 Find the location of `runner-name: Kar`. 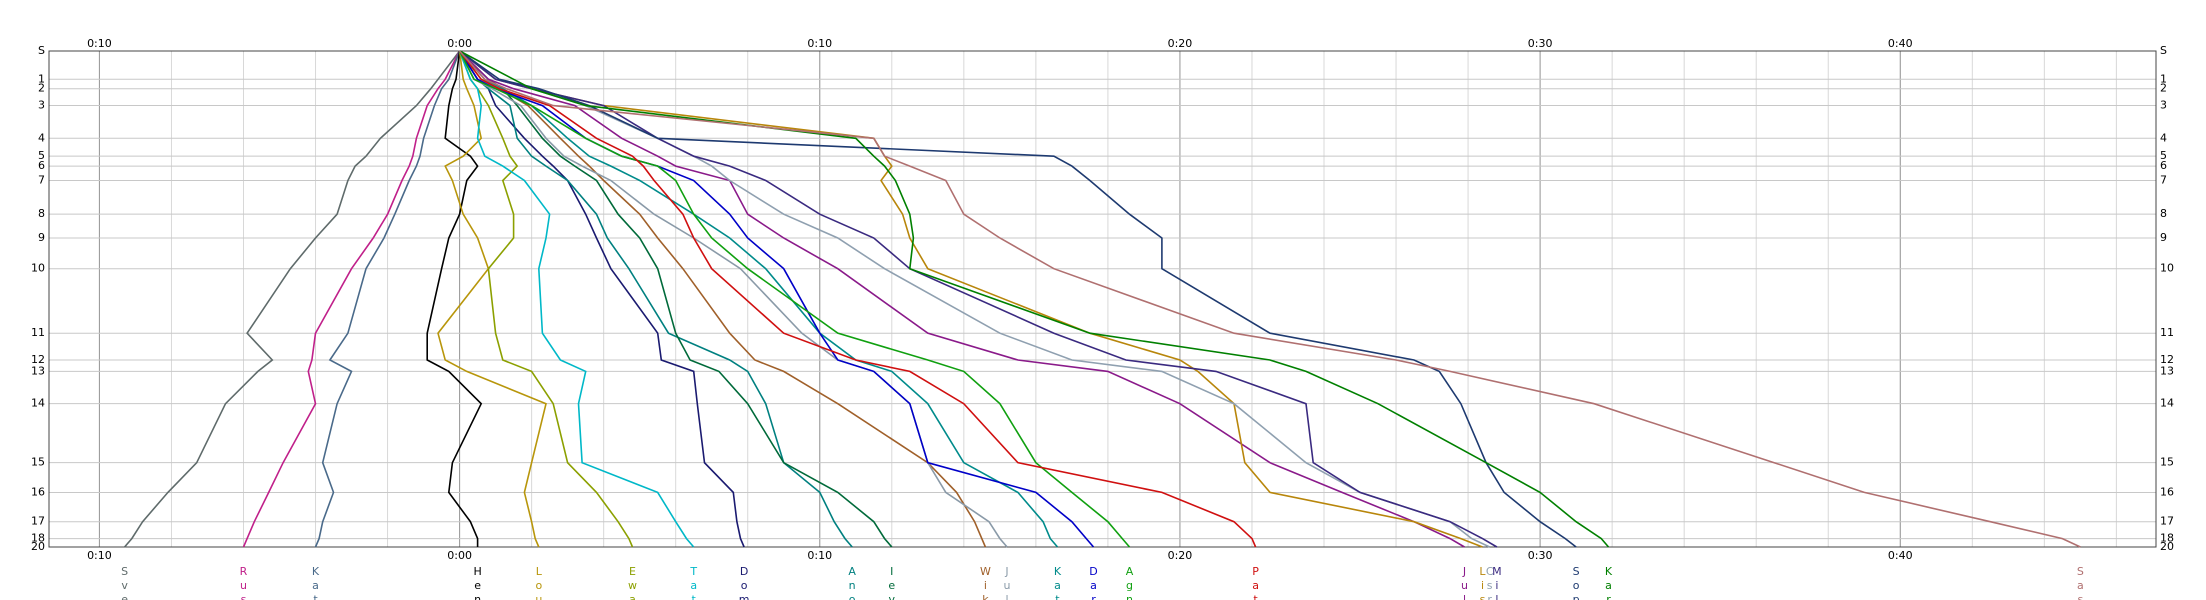

runner-name: Kar is located at coordinates (1608, 582).